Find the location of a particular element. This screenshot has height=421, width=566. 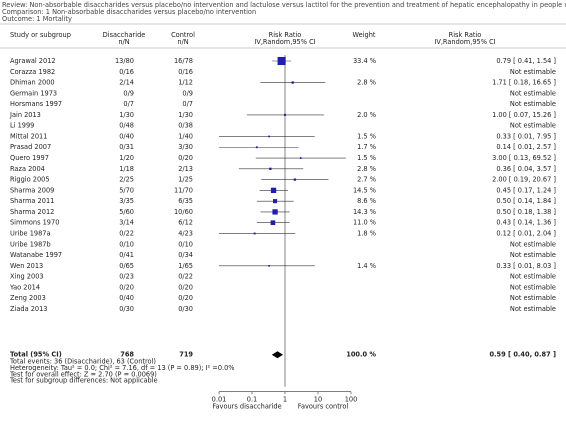

treatment-events: 0/41 is located at coordinates (126, 255).